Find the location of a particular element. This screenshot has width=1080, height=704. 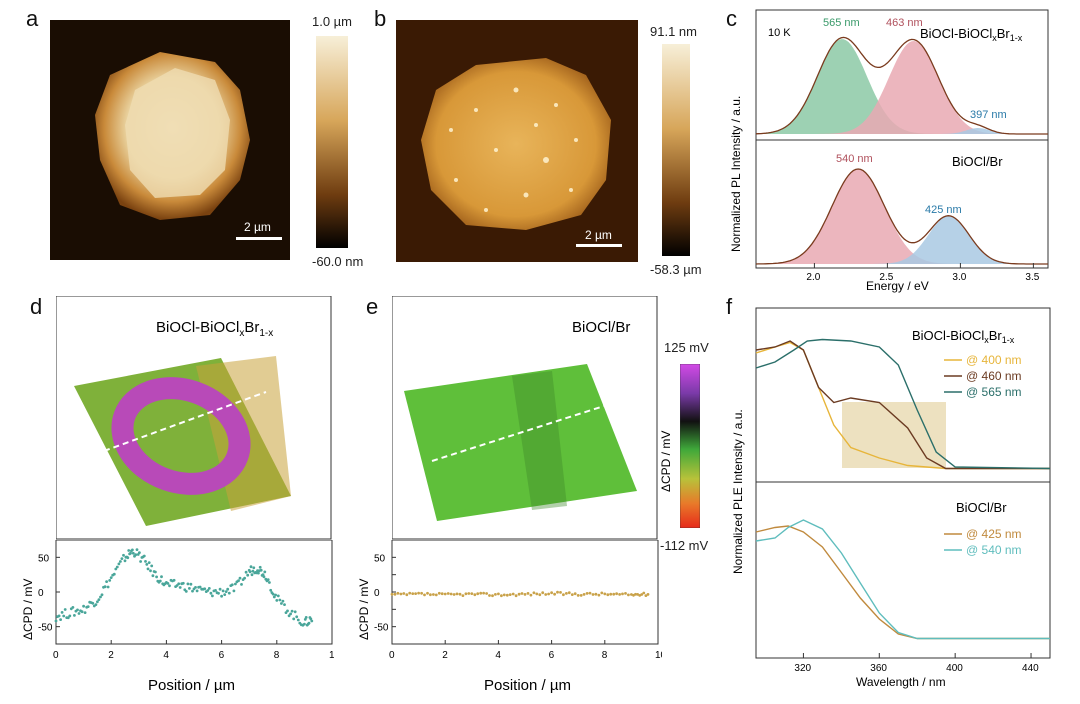

panel-letter-e: e is located at coordinates (372, 306).